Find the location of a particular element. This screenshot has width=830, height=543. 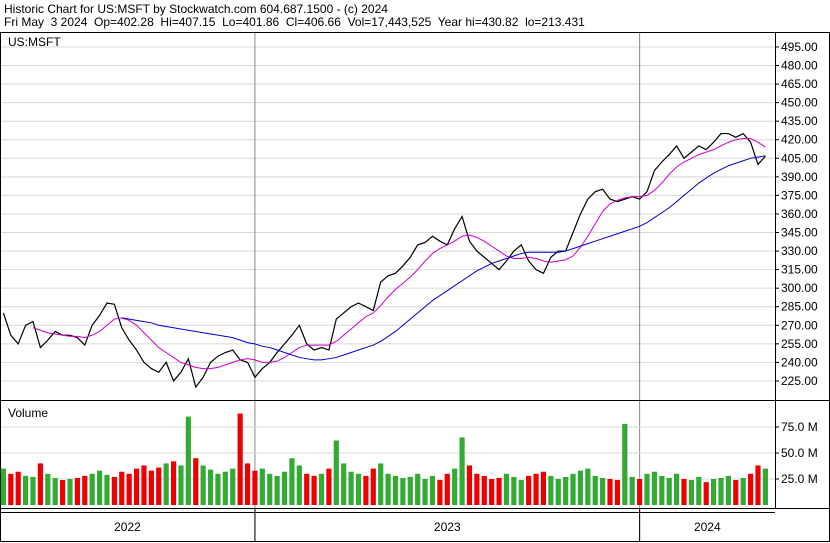

y-tick-label: 25.0 M is located at coordinates (799, 479).